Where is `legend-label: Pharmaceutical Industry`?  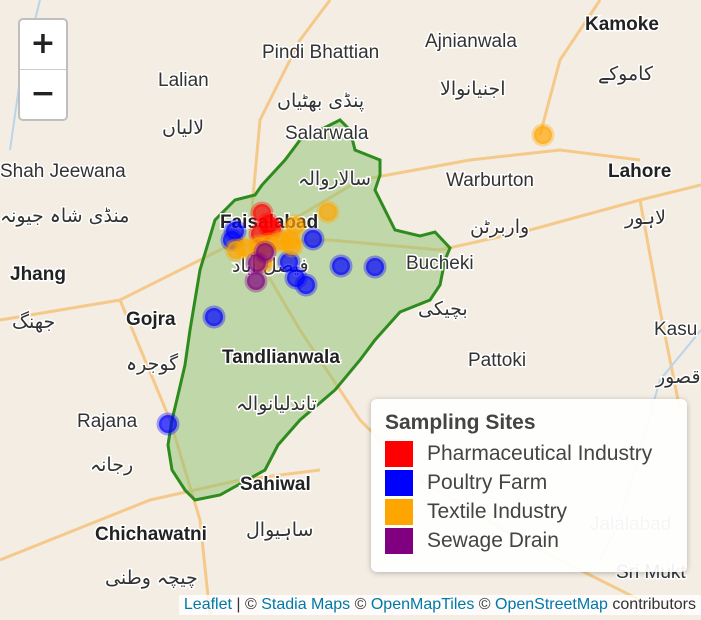
legend-label: Pharmaceutical Industry is located at coordinates (540, 453).